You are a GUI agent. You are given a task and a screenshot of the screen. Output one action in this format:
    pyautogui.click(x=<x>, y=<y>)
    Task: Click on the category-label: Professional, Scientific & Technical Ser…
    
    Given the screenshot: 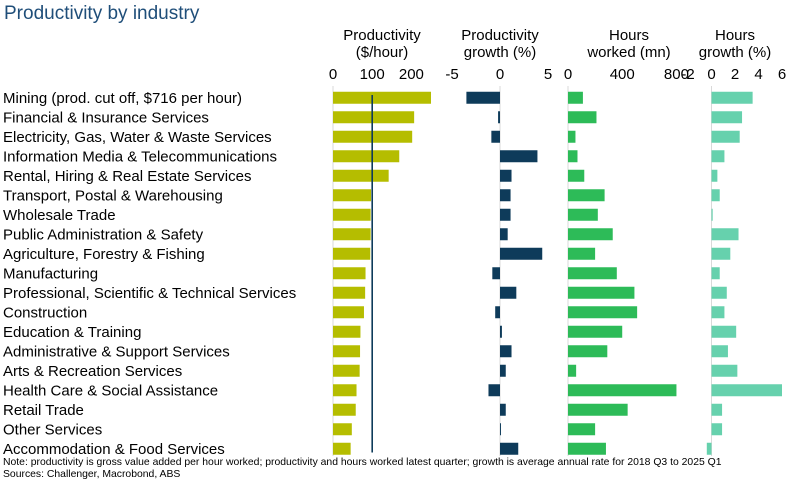 What is the action you would take?
    pyautogui.click(x=149, y=293)
    